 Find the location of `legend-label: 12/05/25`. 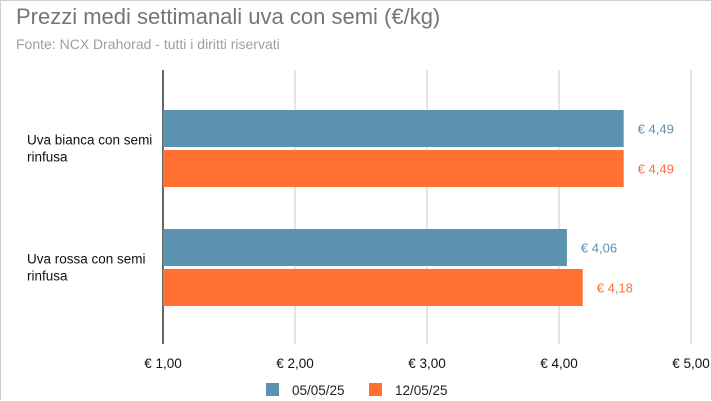

legend-label: 12/05/25 is located at coordinates (421, 390).